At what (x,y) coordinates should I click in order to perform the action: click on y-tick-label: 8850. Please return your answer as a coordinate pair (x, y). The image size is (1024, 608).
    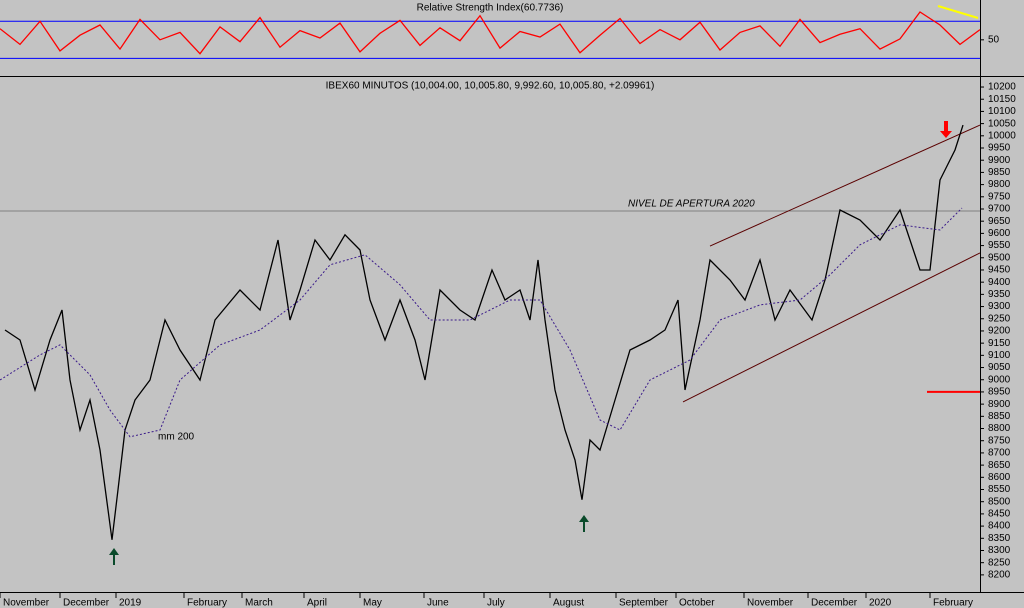
    Looking at the image, I should click on (999, 416).